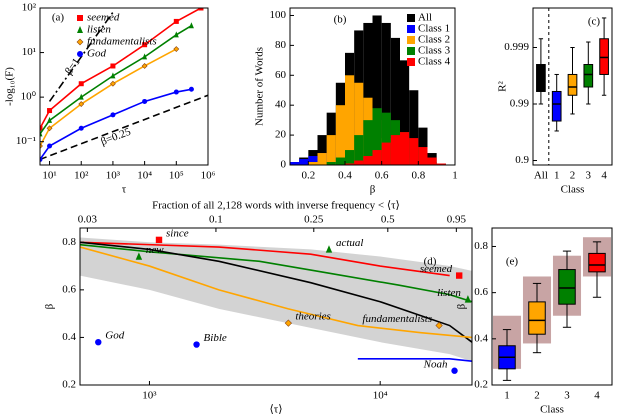  I want to click on x-tick-label: 10¹, so click(49, 176).